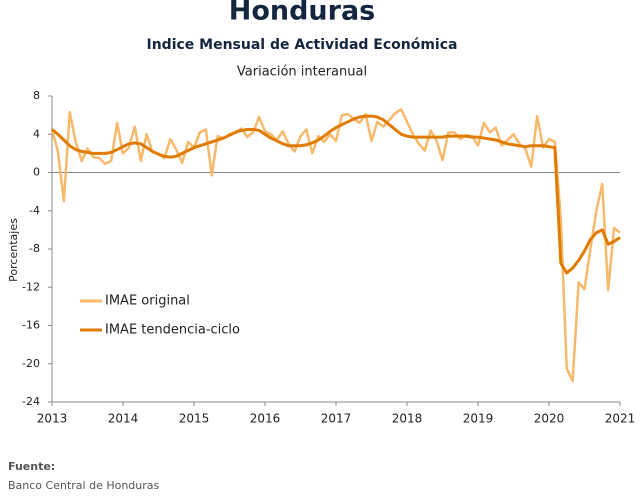  I want to click on x-tick-label: 2015, so click(194, 419).